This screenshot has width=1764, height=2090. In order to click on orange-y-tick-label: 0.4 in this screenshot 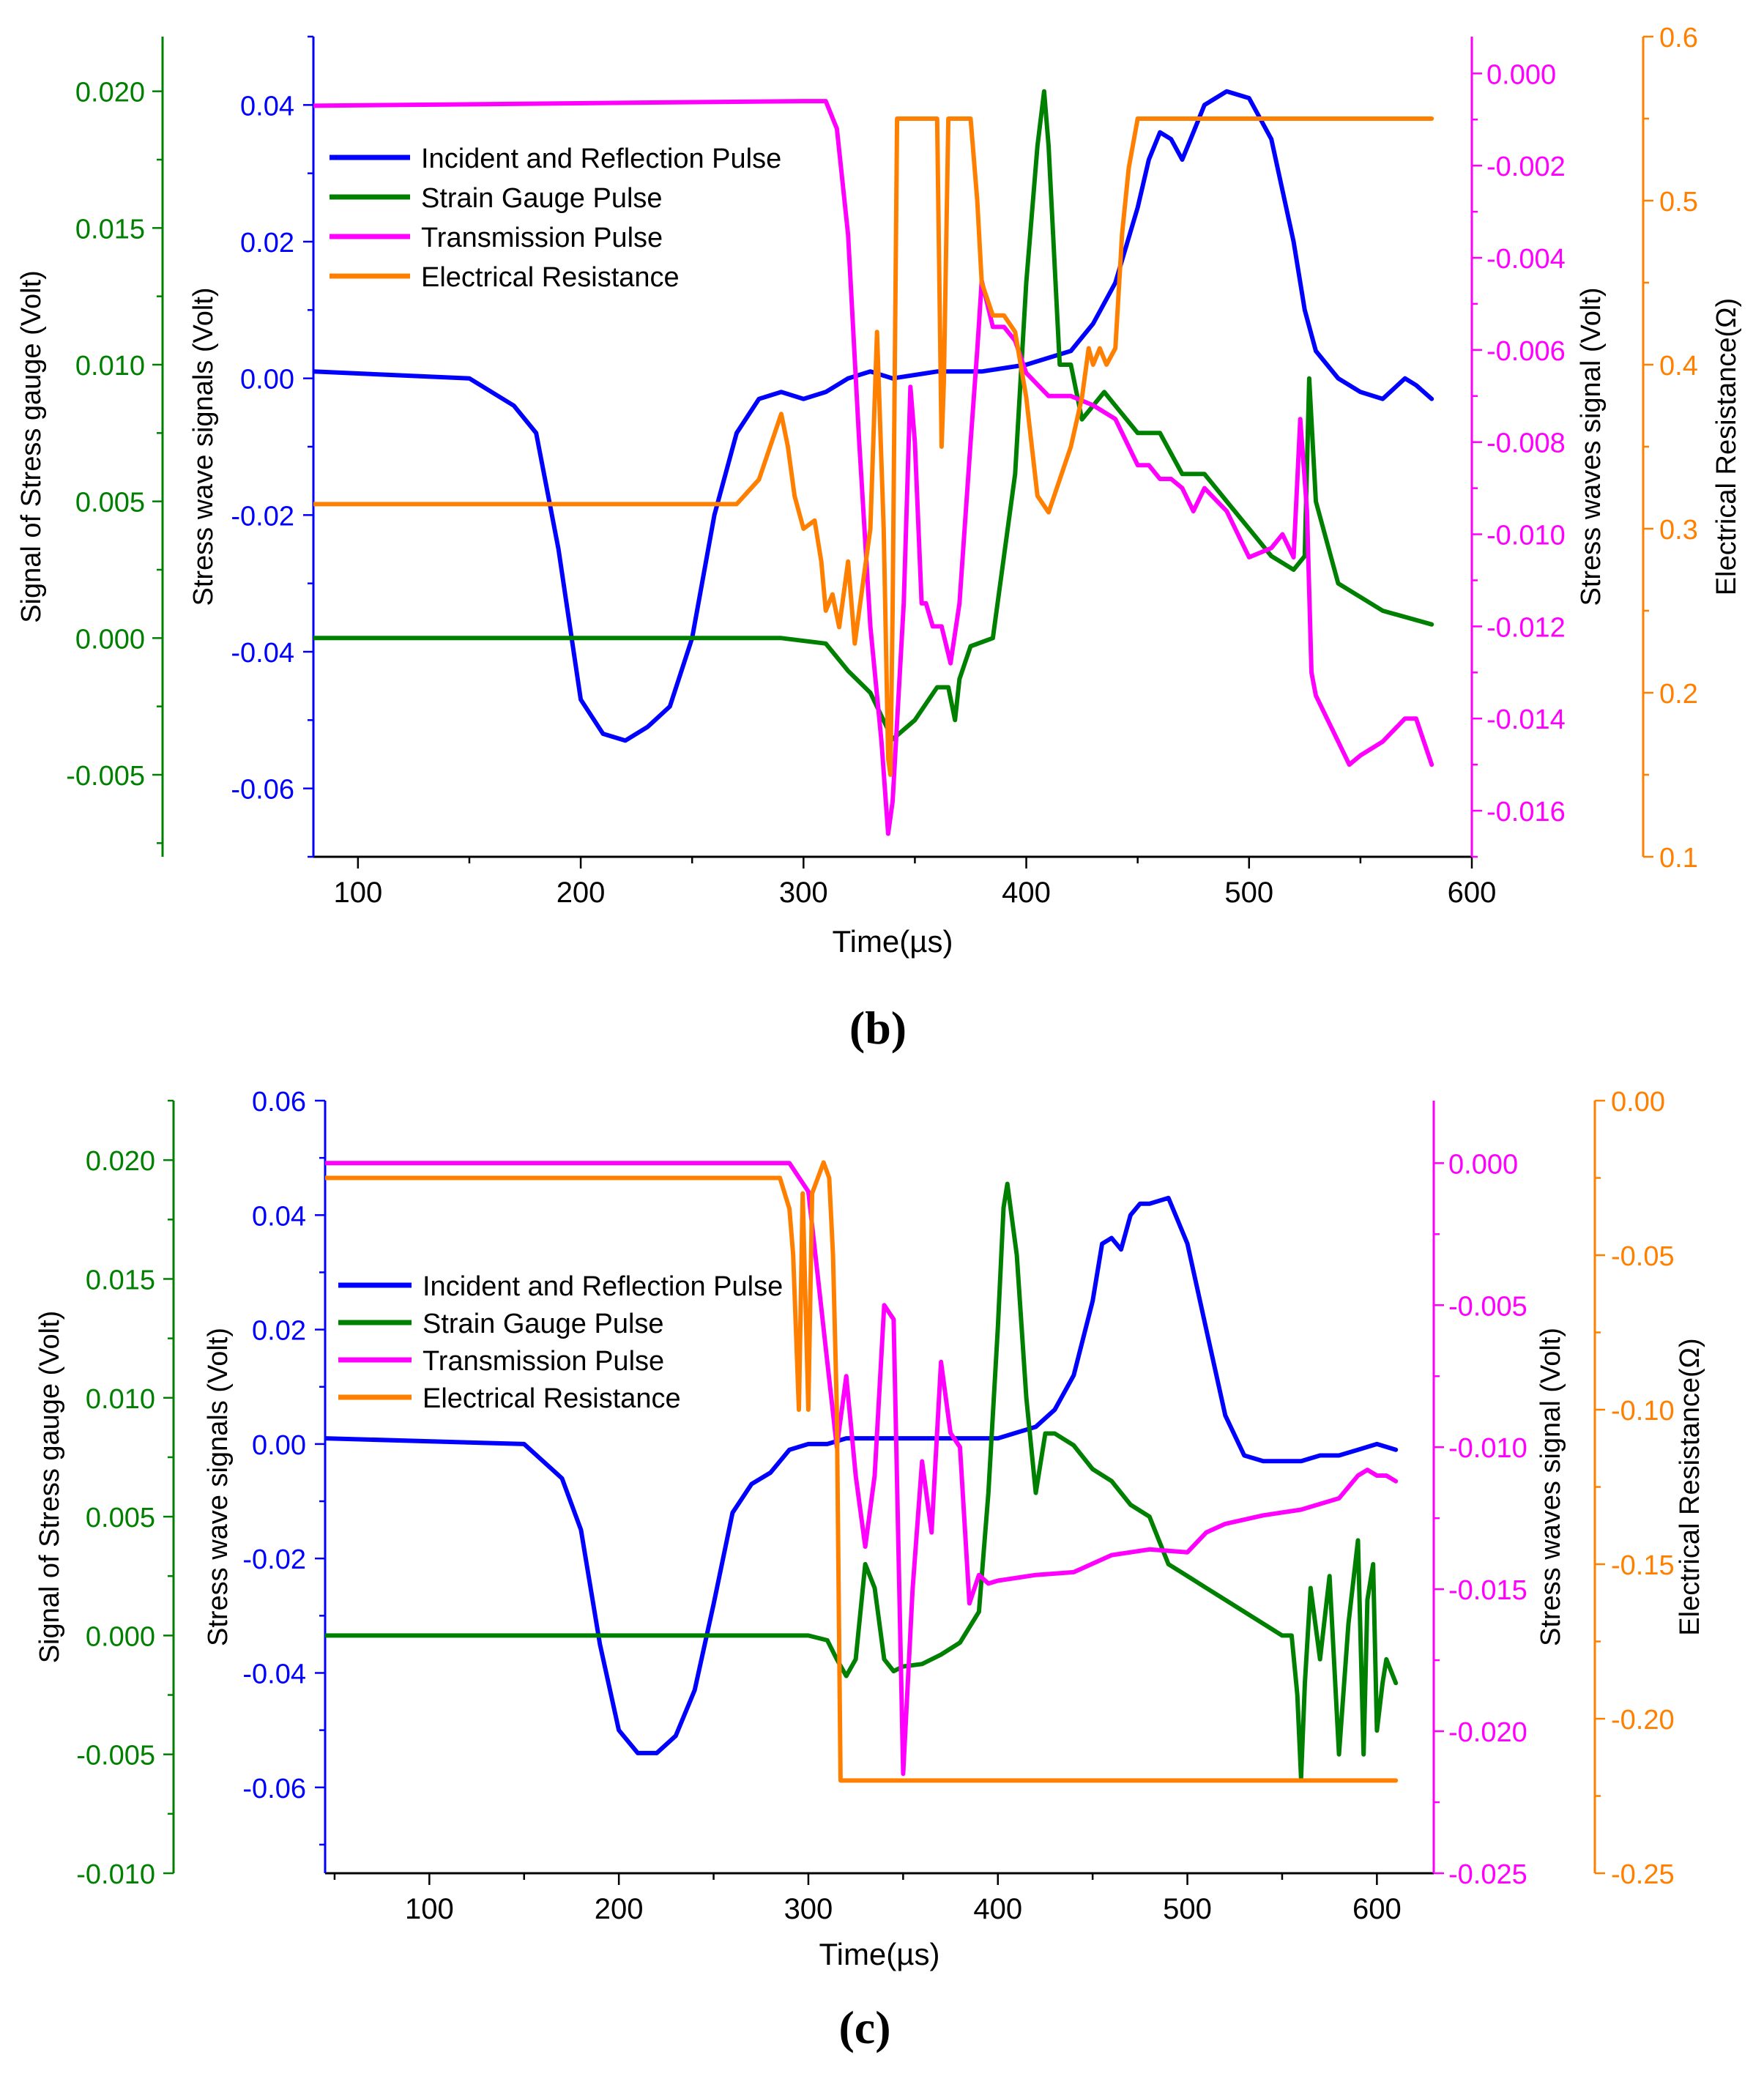, I will do `click(1678, 366)`.